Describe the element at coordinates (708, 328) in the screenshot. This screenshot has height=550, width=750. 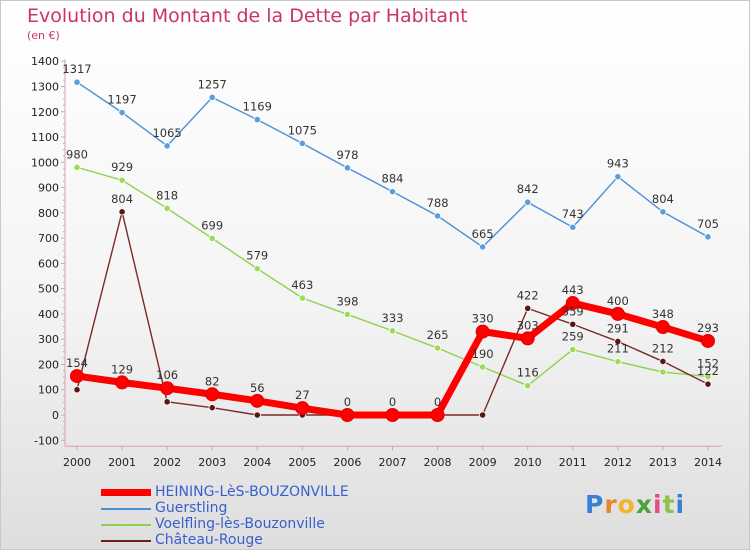
I see `data-label: 293` at that location.